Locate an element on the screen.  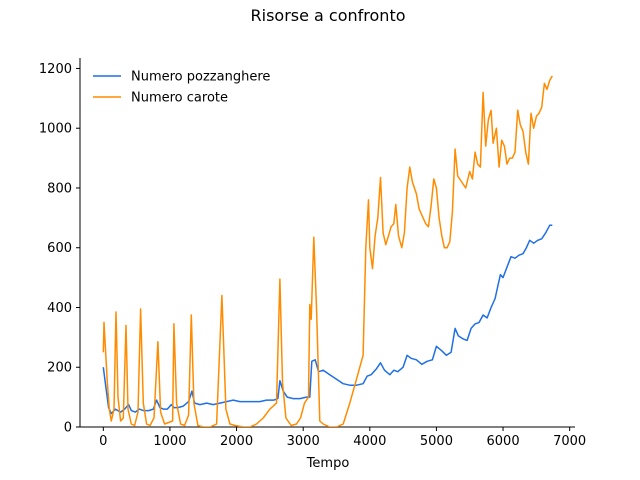
y-tick-label: 600 is located at coordinates (59, 248).